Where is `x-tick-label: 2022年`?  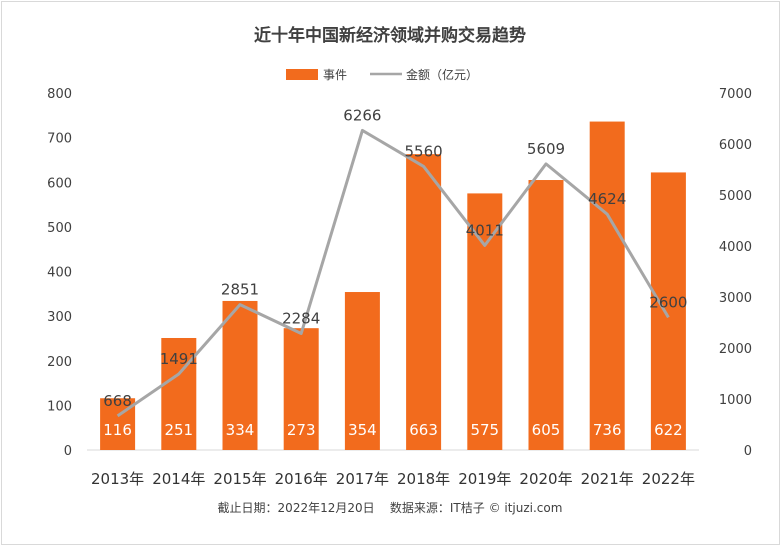 x-tick-label: 2022年 is located at coordinates (668, 479).